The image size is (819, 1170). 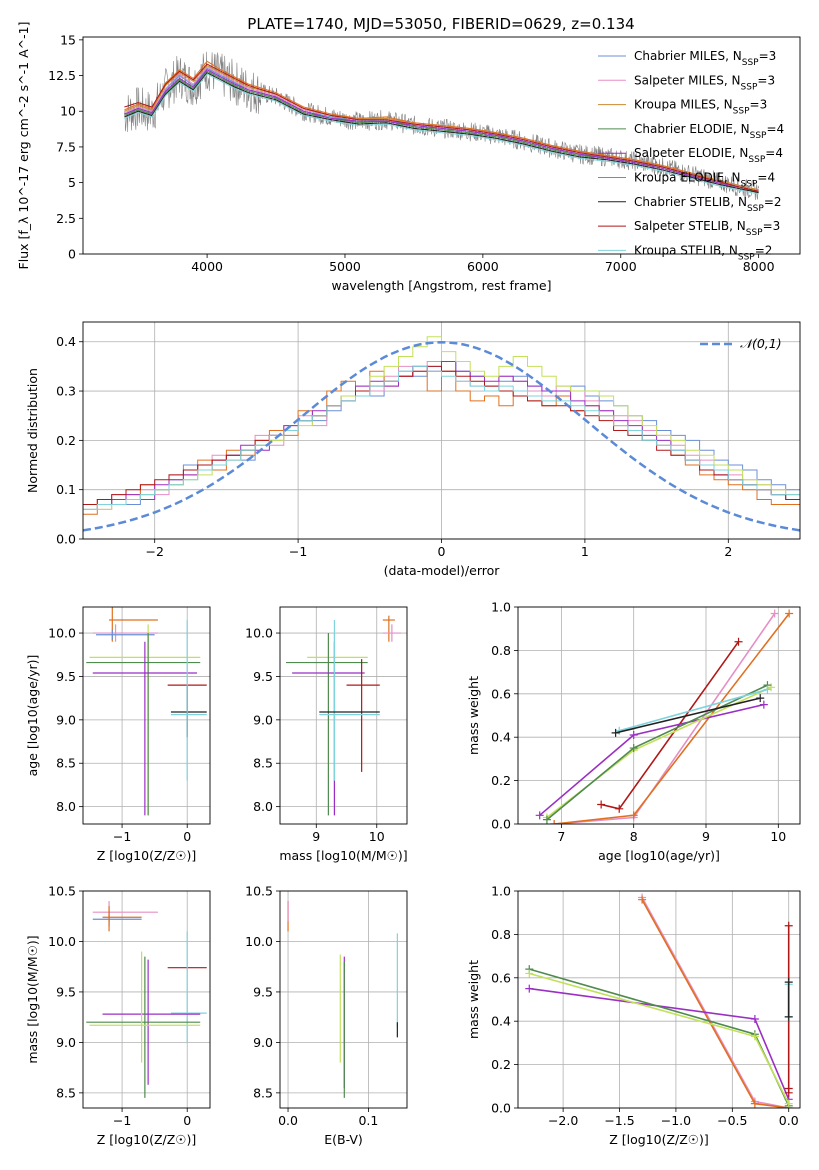 I want to click on legend-label: Salpeter STELIB, NSSP=3, so click(x=707, y=228).